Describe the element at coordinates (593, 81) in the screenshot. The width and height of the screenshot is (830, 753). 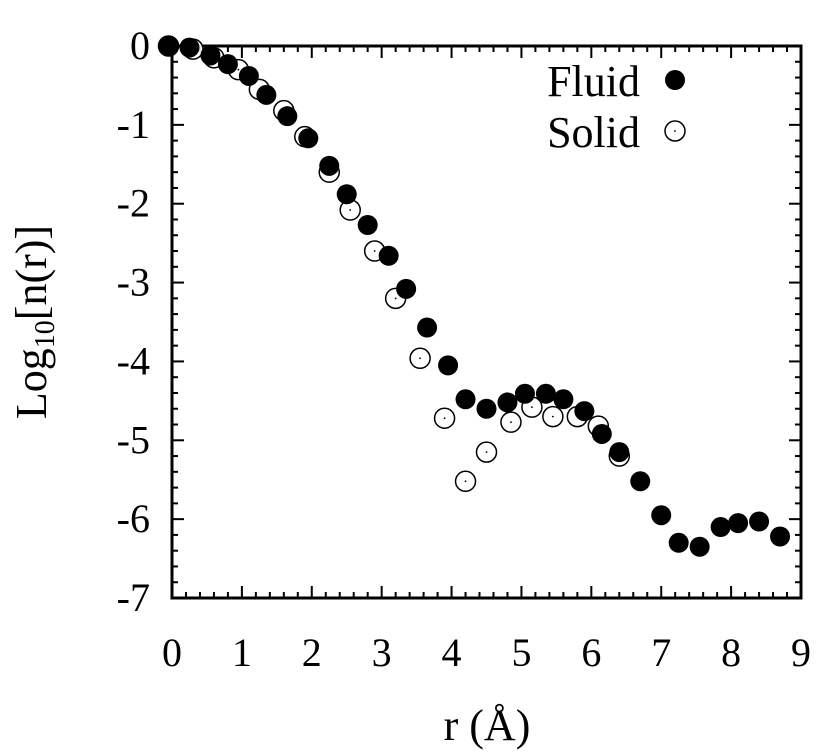
I see `legend-label-fluid: Fluid` at that location.